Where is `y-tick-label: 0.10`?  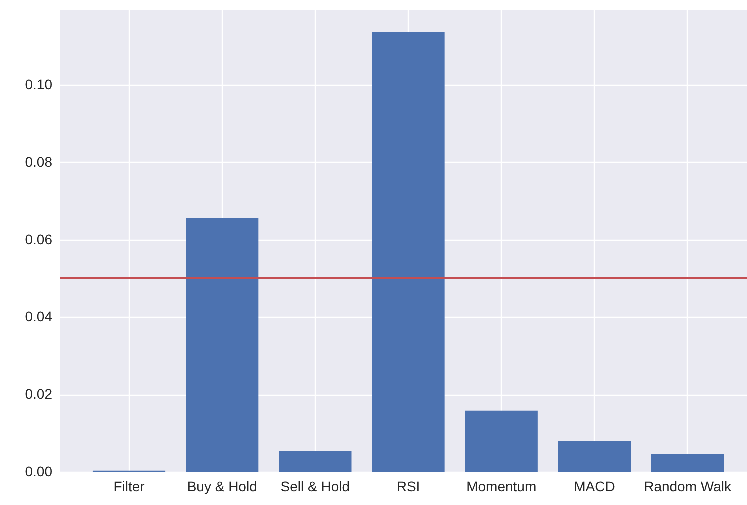
y-tick-label: 0.10 is located at coordinates (39, 84).